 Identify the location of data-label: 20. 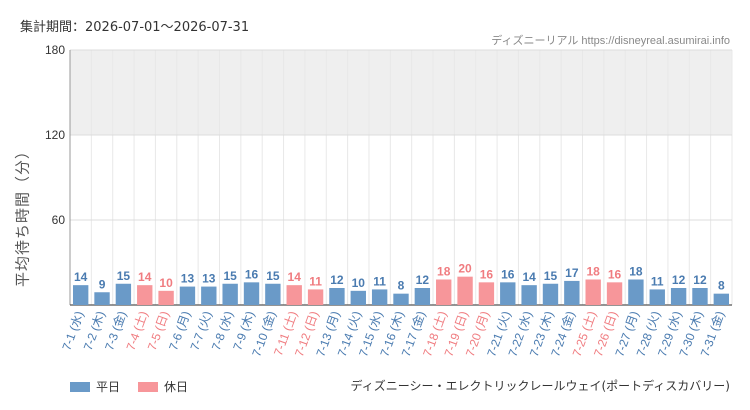
(465, 269).